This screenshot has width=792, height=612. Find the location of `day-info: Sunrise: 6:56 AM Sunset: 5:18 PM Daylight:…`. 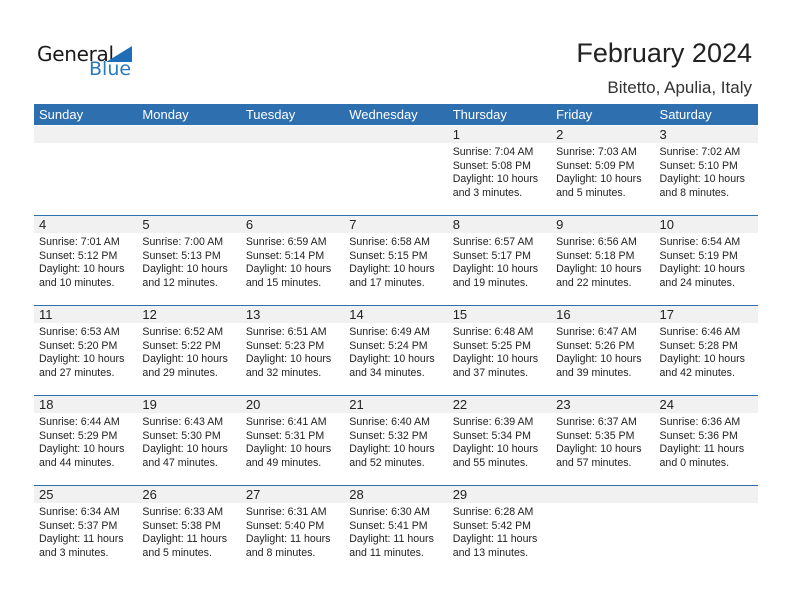

day-info: Sunrise: 6:56 AM Sunset: 5:18 PM Daylight:… is located at coordinates (602, 263).